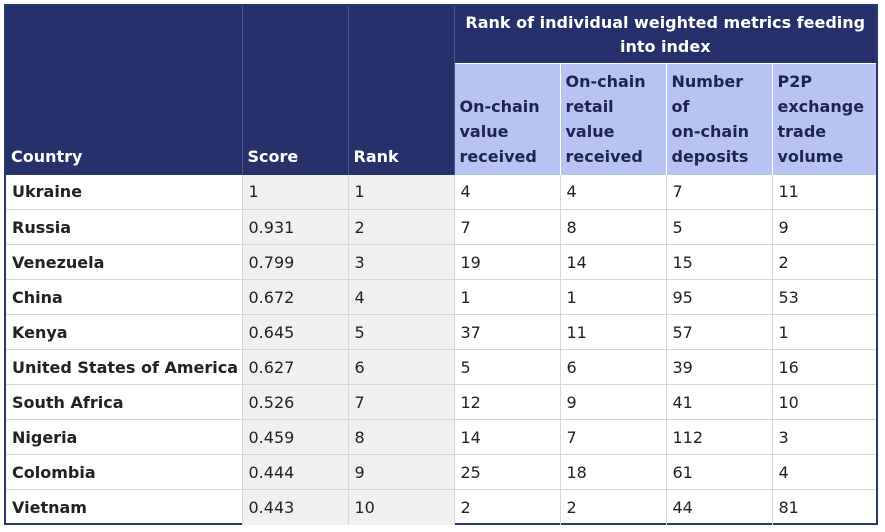  I want to click on cell-country: Colombia, so click(124, 472).